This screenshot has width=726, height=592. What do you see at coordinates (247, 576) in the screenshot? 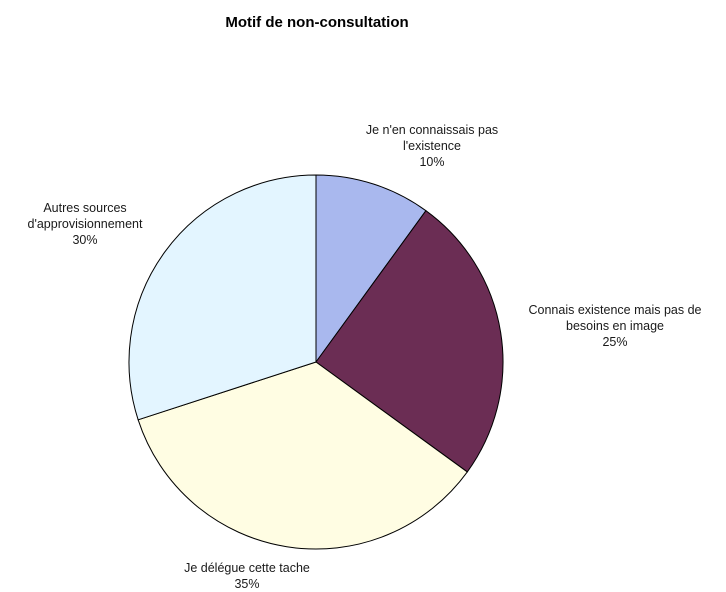
I see `slice-label-3: Je délégue cette tache 35%` at bounding box center [247, 576].